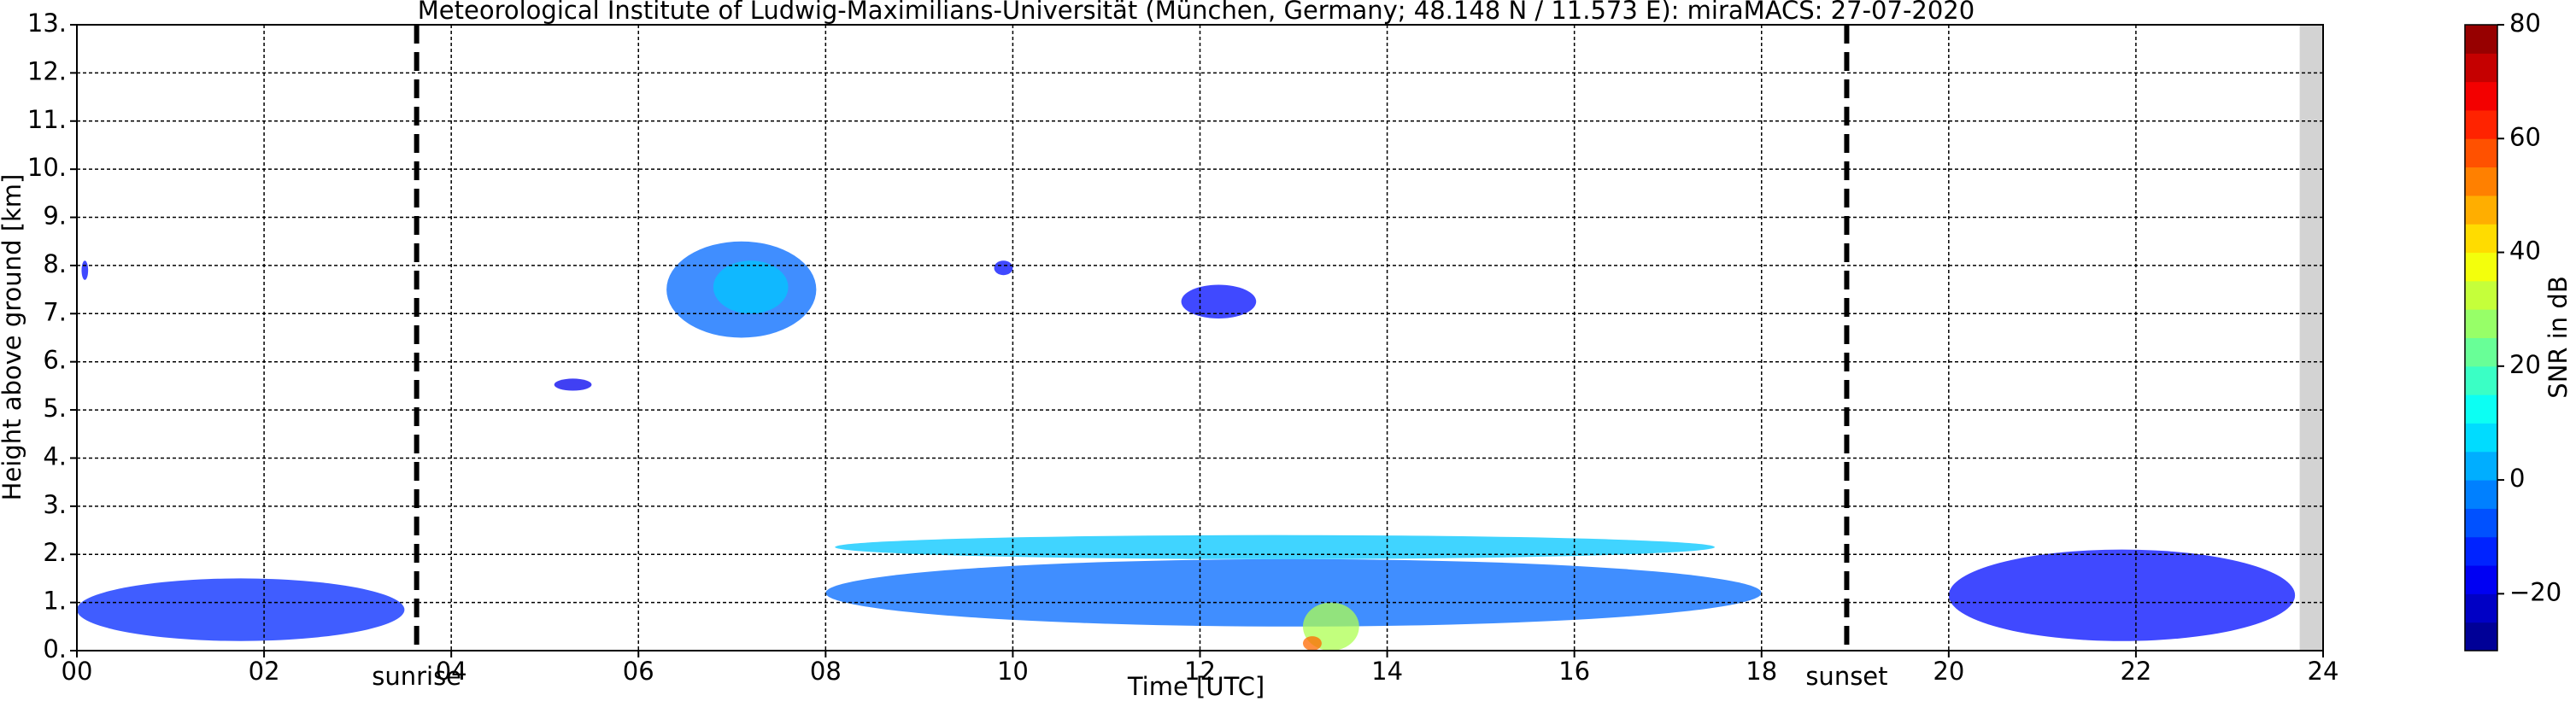 Image resolution: width=2576 pixels, height=707 pixels. Describe the element at coordinates (77, 672) in the screenshot. I see `x-tick-label: 00` at that location.